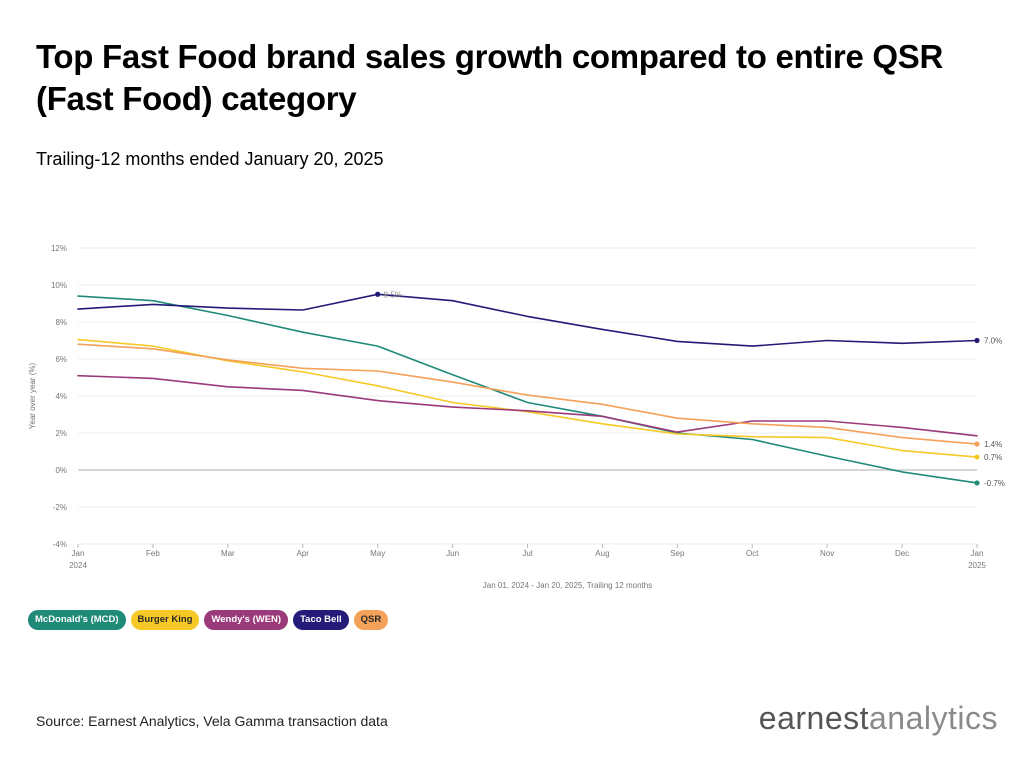 This screenshot has height=768, width=1024. Describe the element at coordinates (827, 553) in the screenshot. I see `x-tick-label: Nov` at that location.